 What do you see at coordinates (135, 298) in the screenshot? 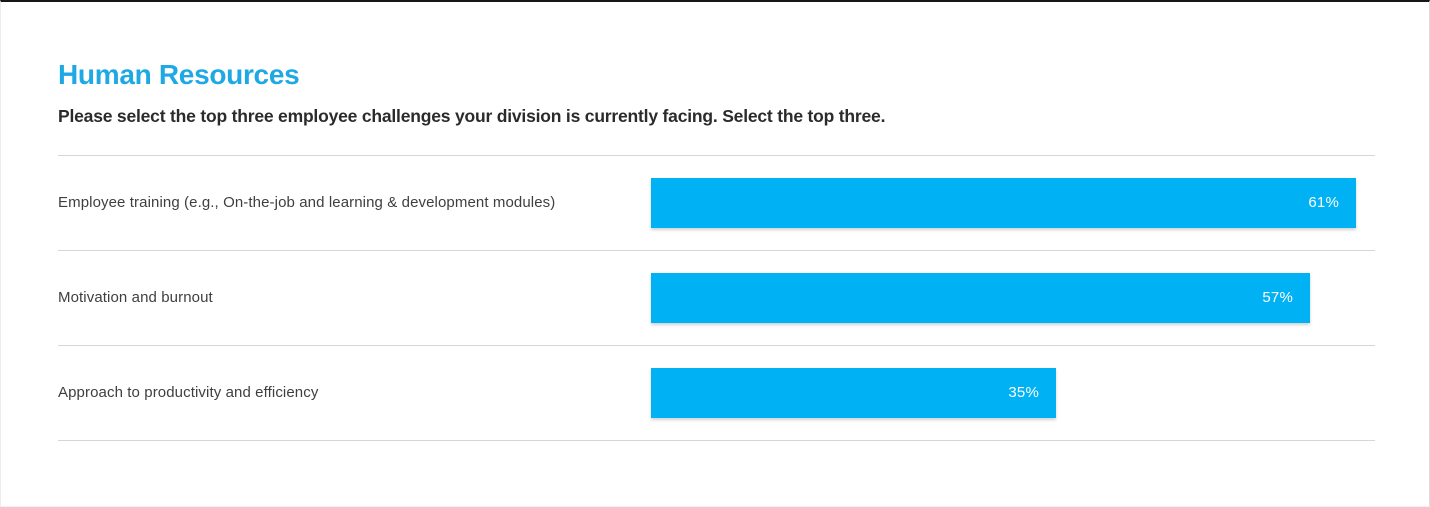
I see `category-label: Motivation and burnout` at bounding box center [135, 298].